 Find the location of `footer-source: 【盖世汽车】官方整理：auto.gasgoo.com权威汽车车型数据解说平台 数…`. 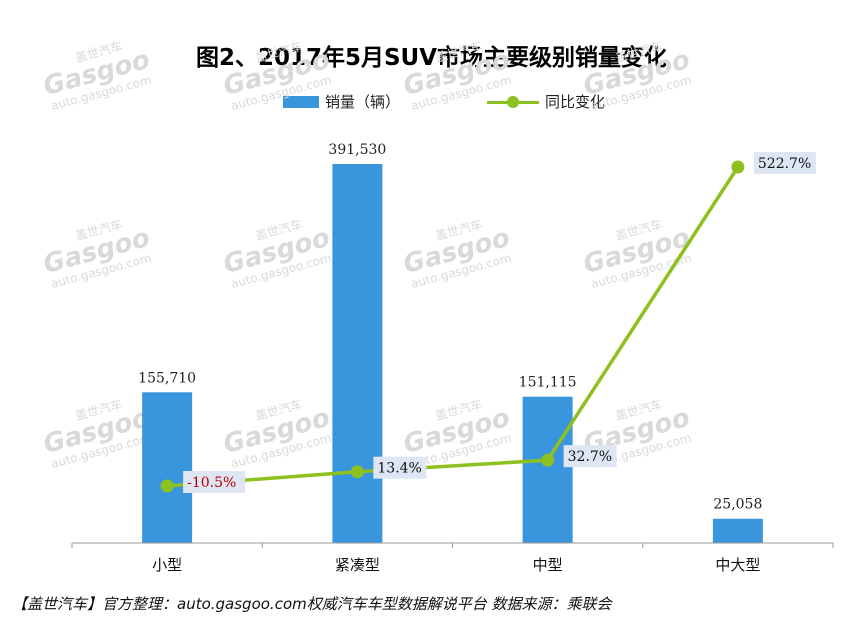

footer-source: 【盖世汽车】官方整理：auto.gasgoo.com权威汽车车型数据解说平台 数… is located at coordinates (312, 604).